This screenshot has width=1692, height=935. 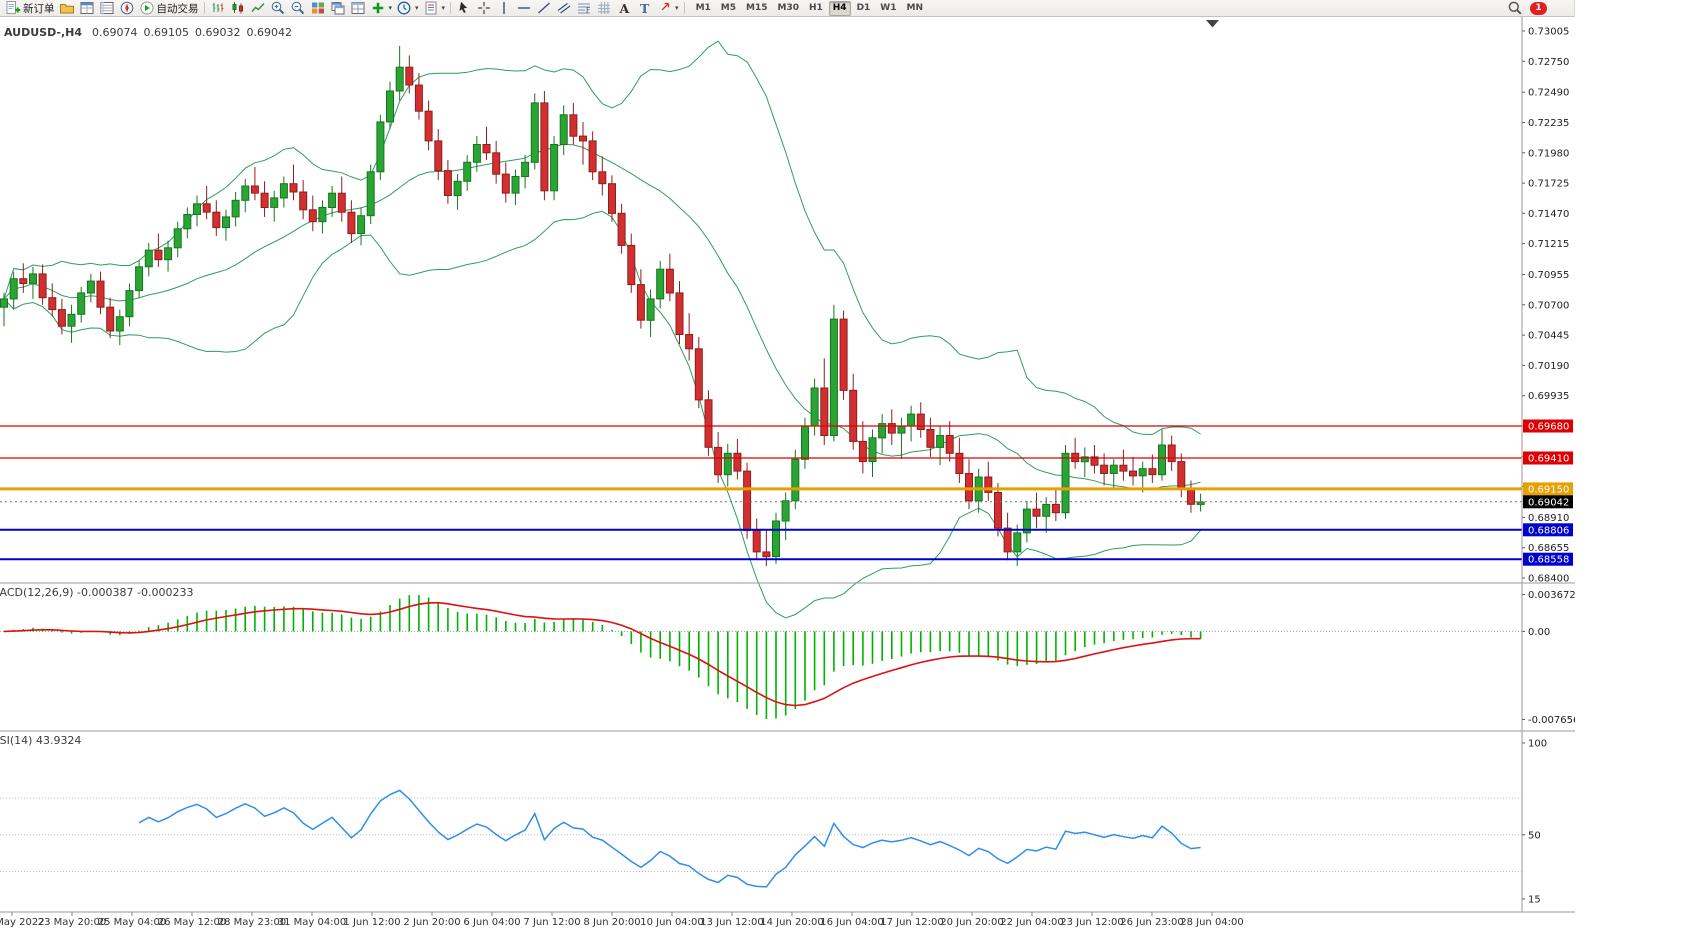 I want to click on macd-panel, so click(x=761, y=657).